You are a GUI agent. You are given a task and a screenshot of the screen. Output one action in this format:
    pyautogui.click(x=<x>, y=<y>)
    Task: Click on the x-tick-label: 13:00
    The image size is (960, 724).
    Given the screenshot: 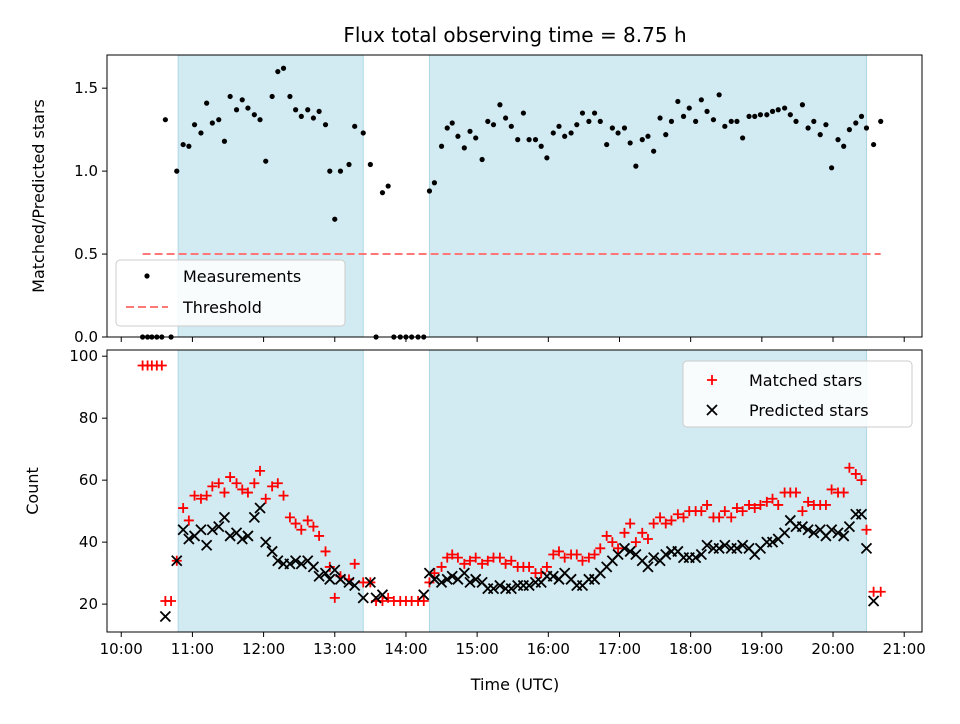 What is the action you would take?
    pyautogui.click(x=334, y=649)
    